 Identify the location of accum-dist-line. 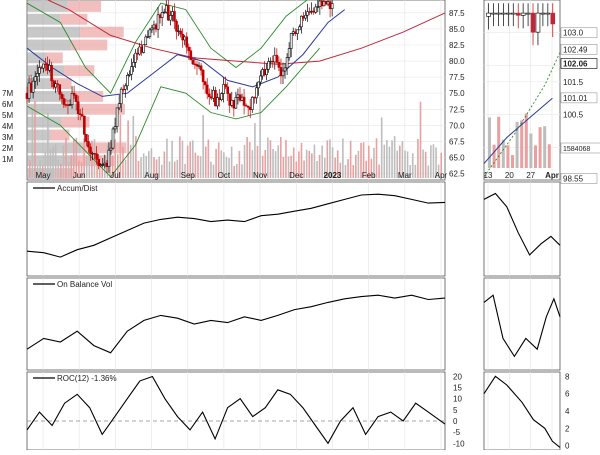
(236, 225).